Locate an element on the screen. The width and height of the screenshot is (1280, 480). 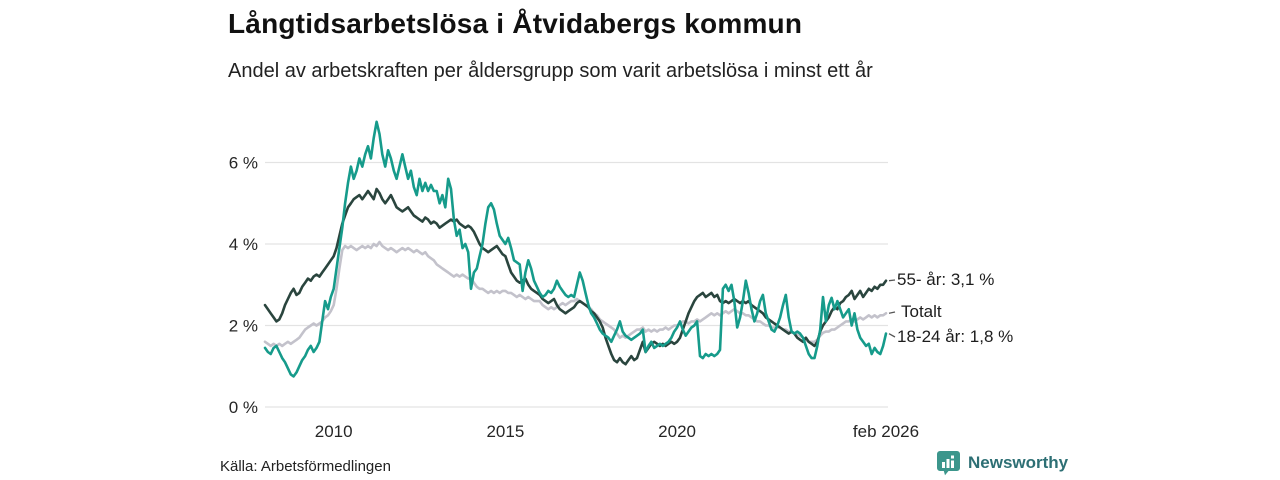
x-axis-tick-label: 2020 is located at coordinates (677, 431).